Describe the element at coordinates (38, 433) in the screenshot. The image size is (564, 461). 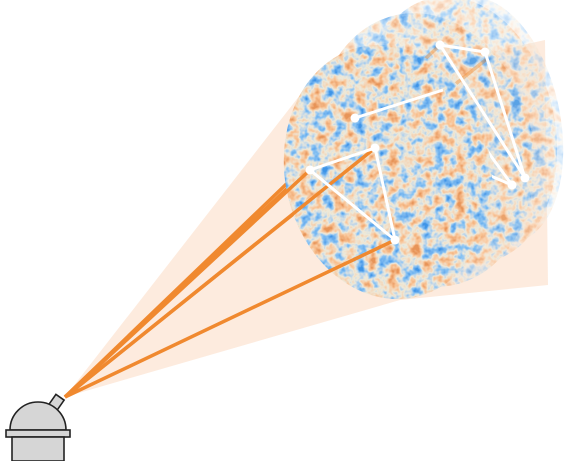
I see `dome-base` at that location.